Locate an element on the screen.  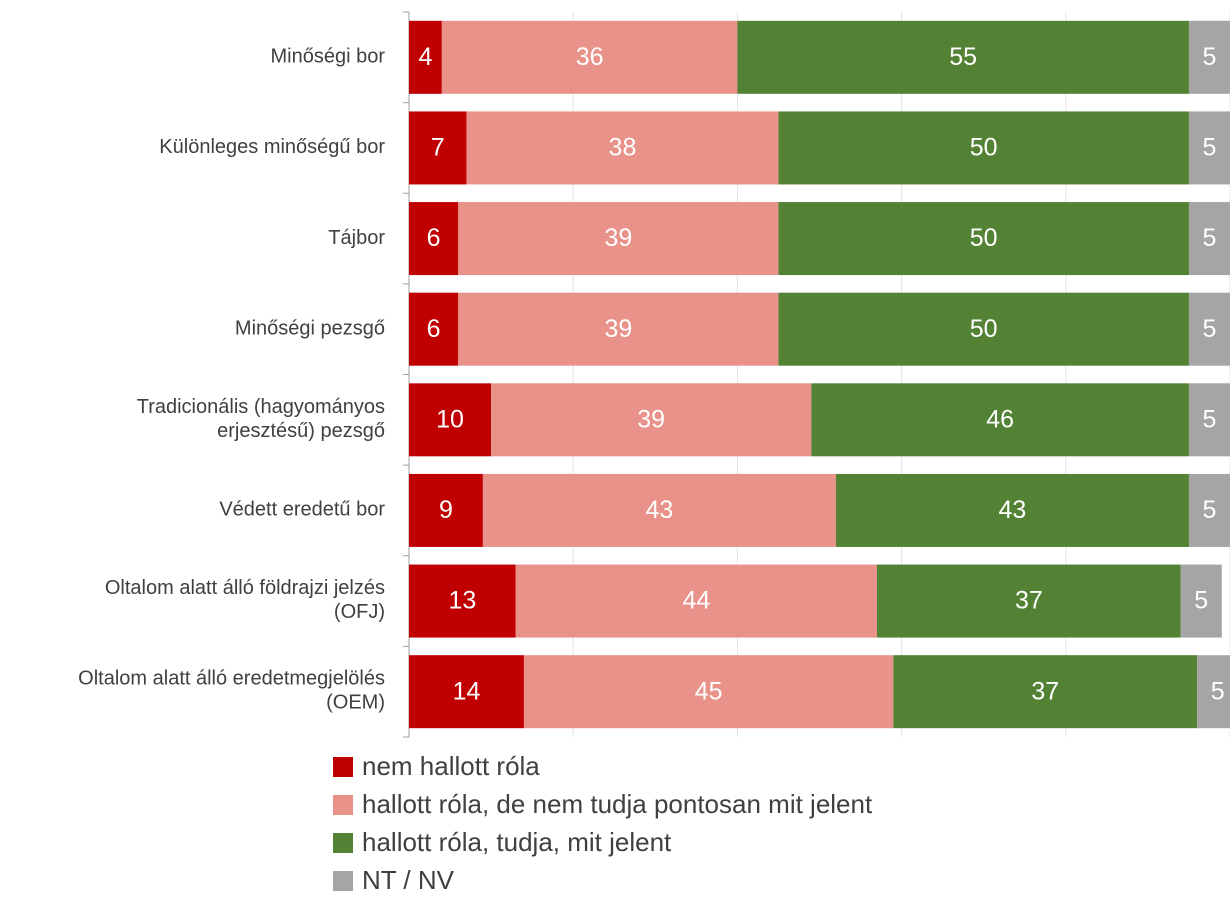
y-tick-label: Tájbor is located at coordinates (356, 238).